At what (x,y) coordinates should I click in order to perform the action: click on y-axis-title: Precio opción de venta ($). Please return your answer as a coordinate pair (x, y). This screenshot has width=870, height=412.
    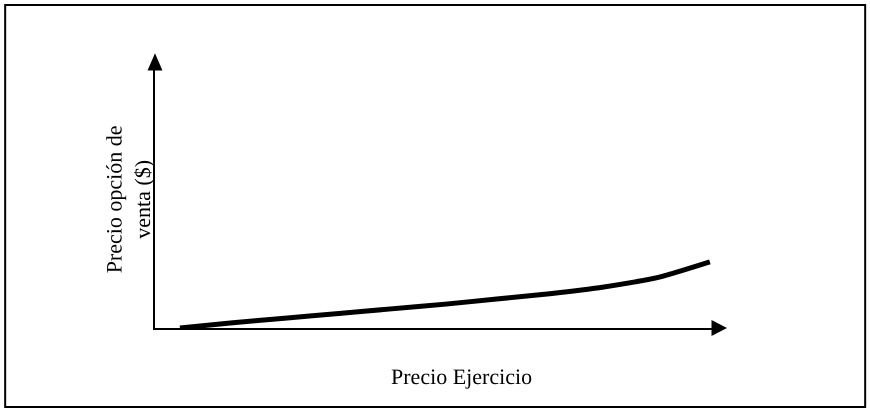
    Looking at the image, I should click on (128, 199).